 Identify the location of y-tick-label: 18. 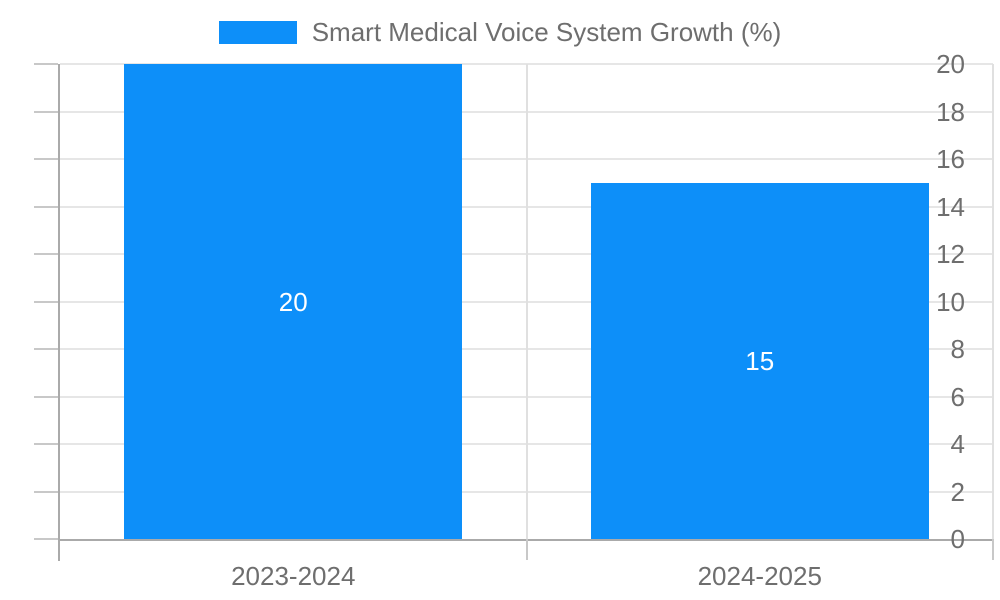
(950, 111).